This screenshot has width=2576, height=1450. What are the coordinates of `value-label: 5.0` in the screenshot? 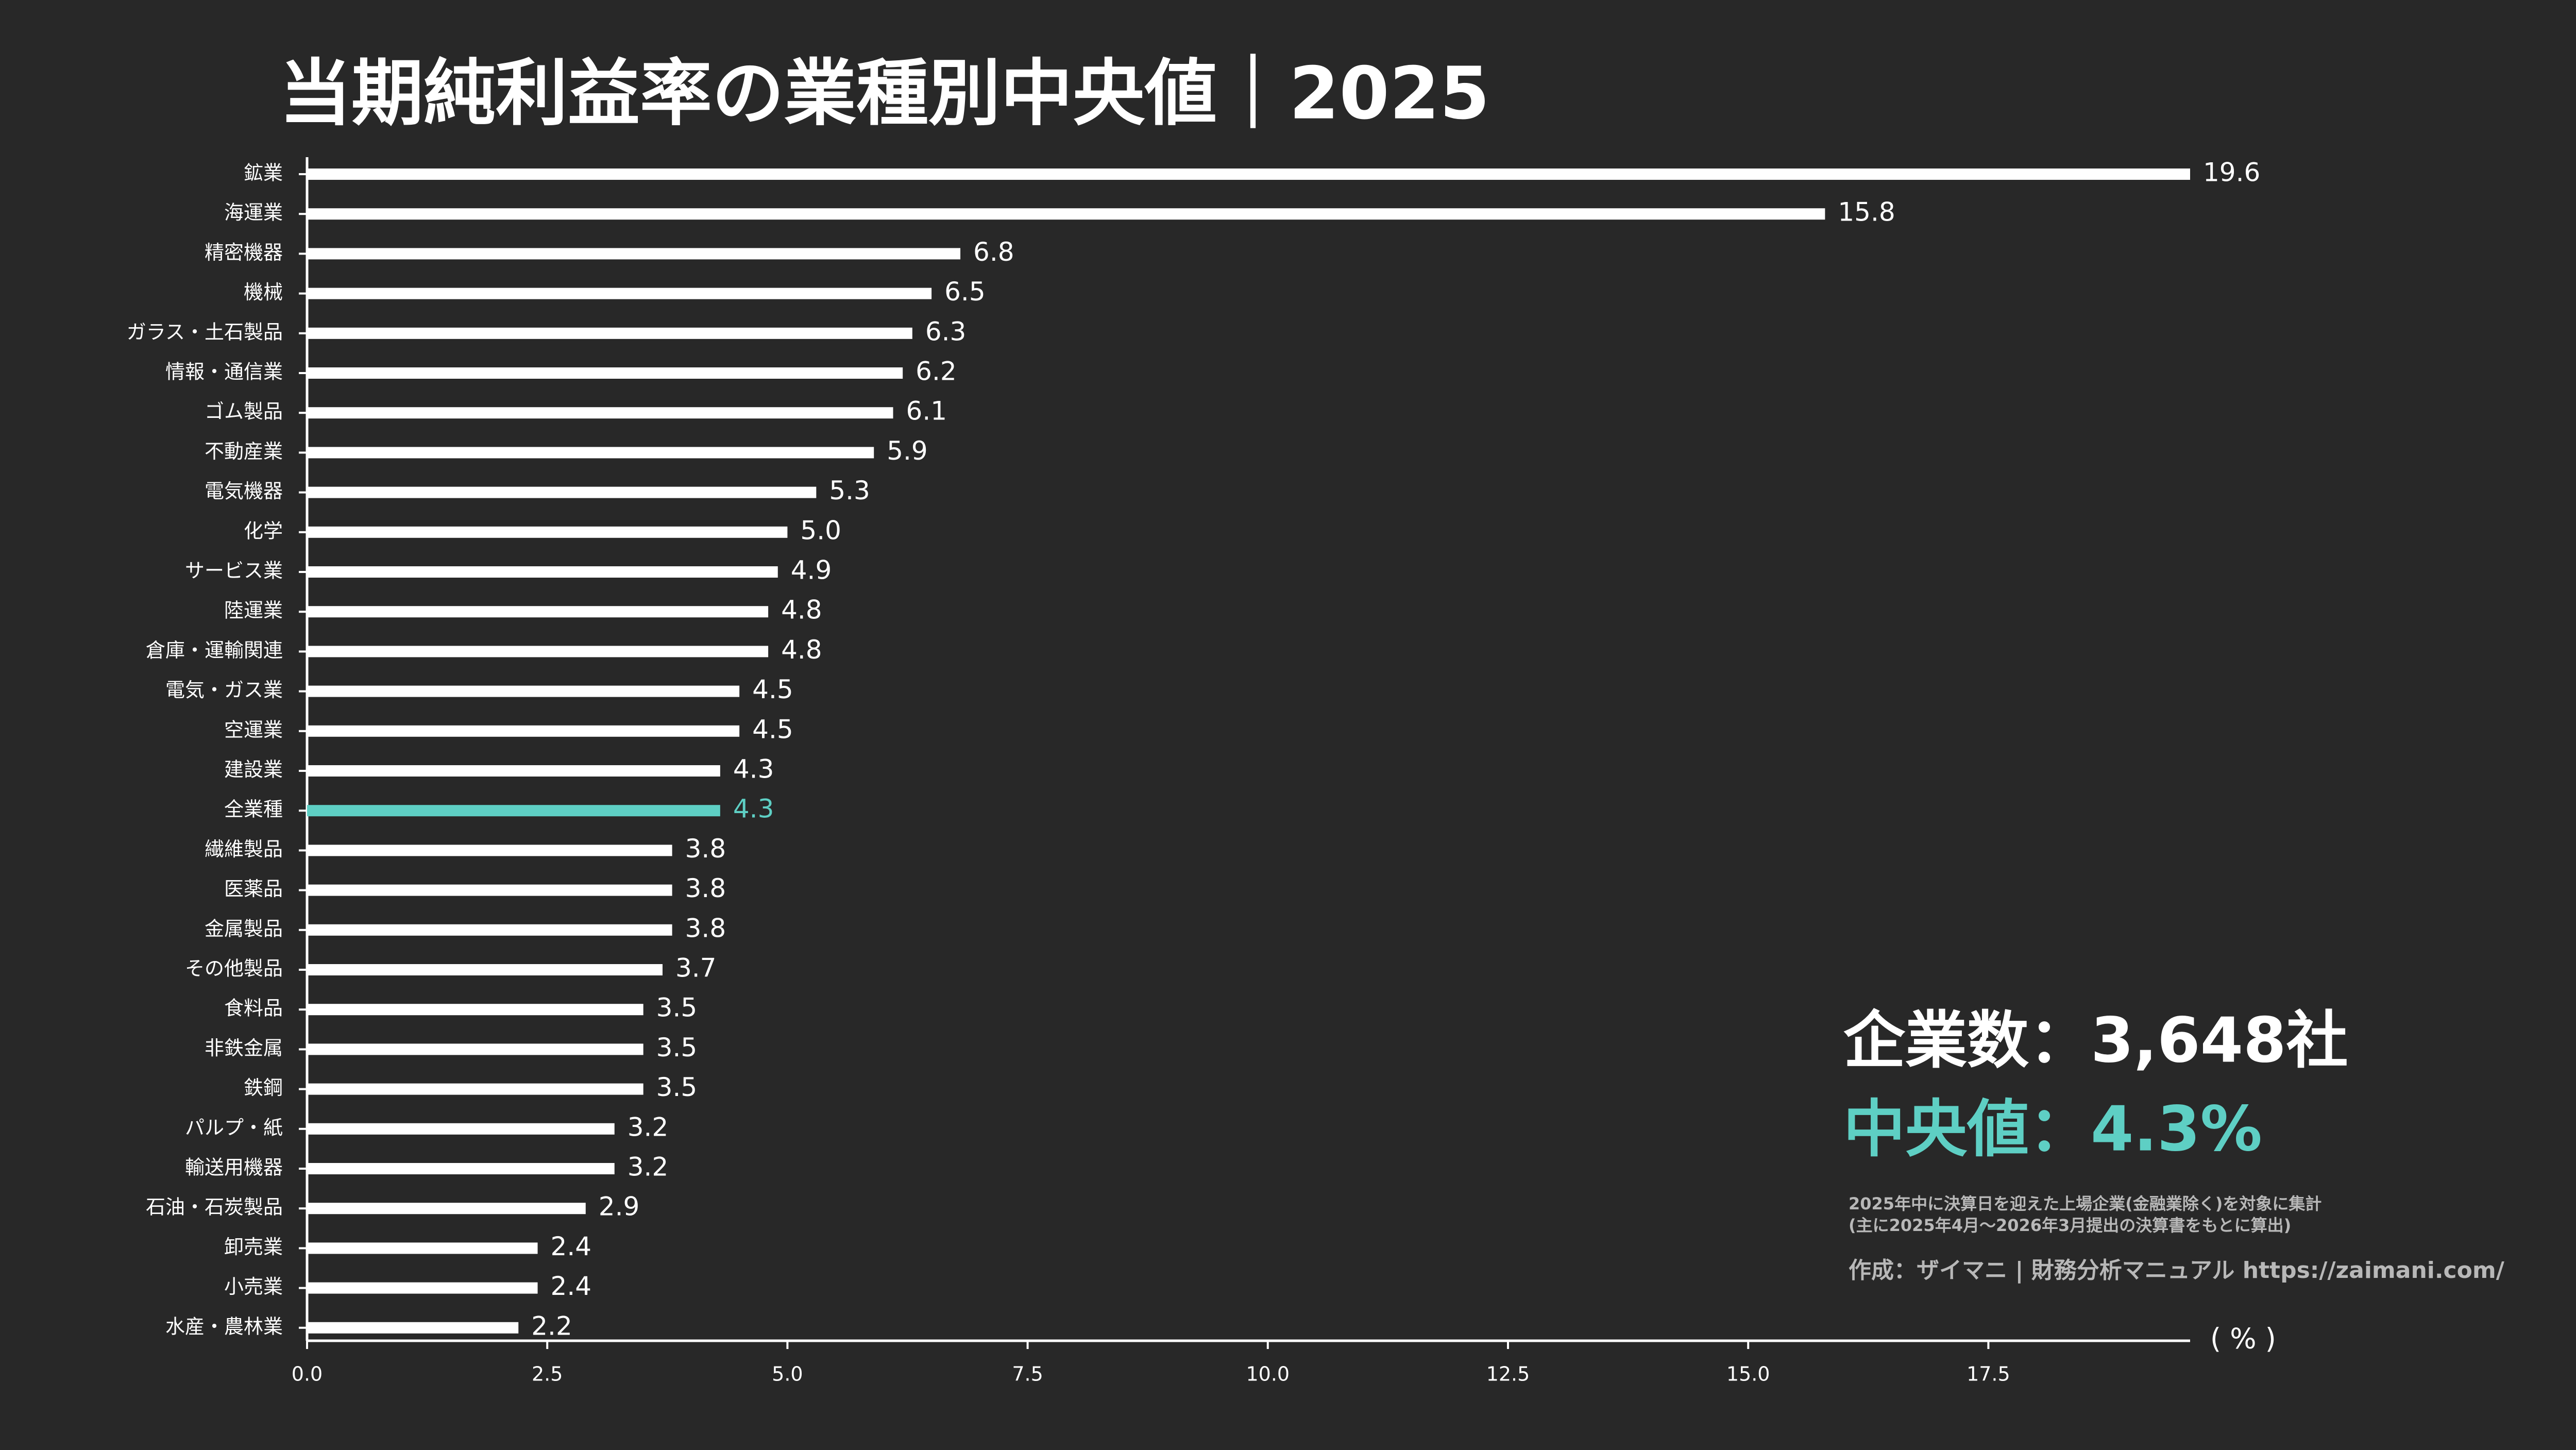 It's located at (820, 530).